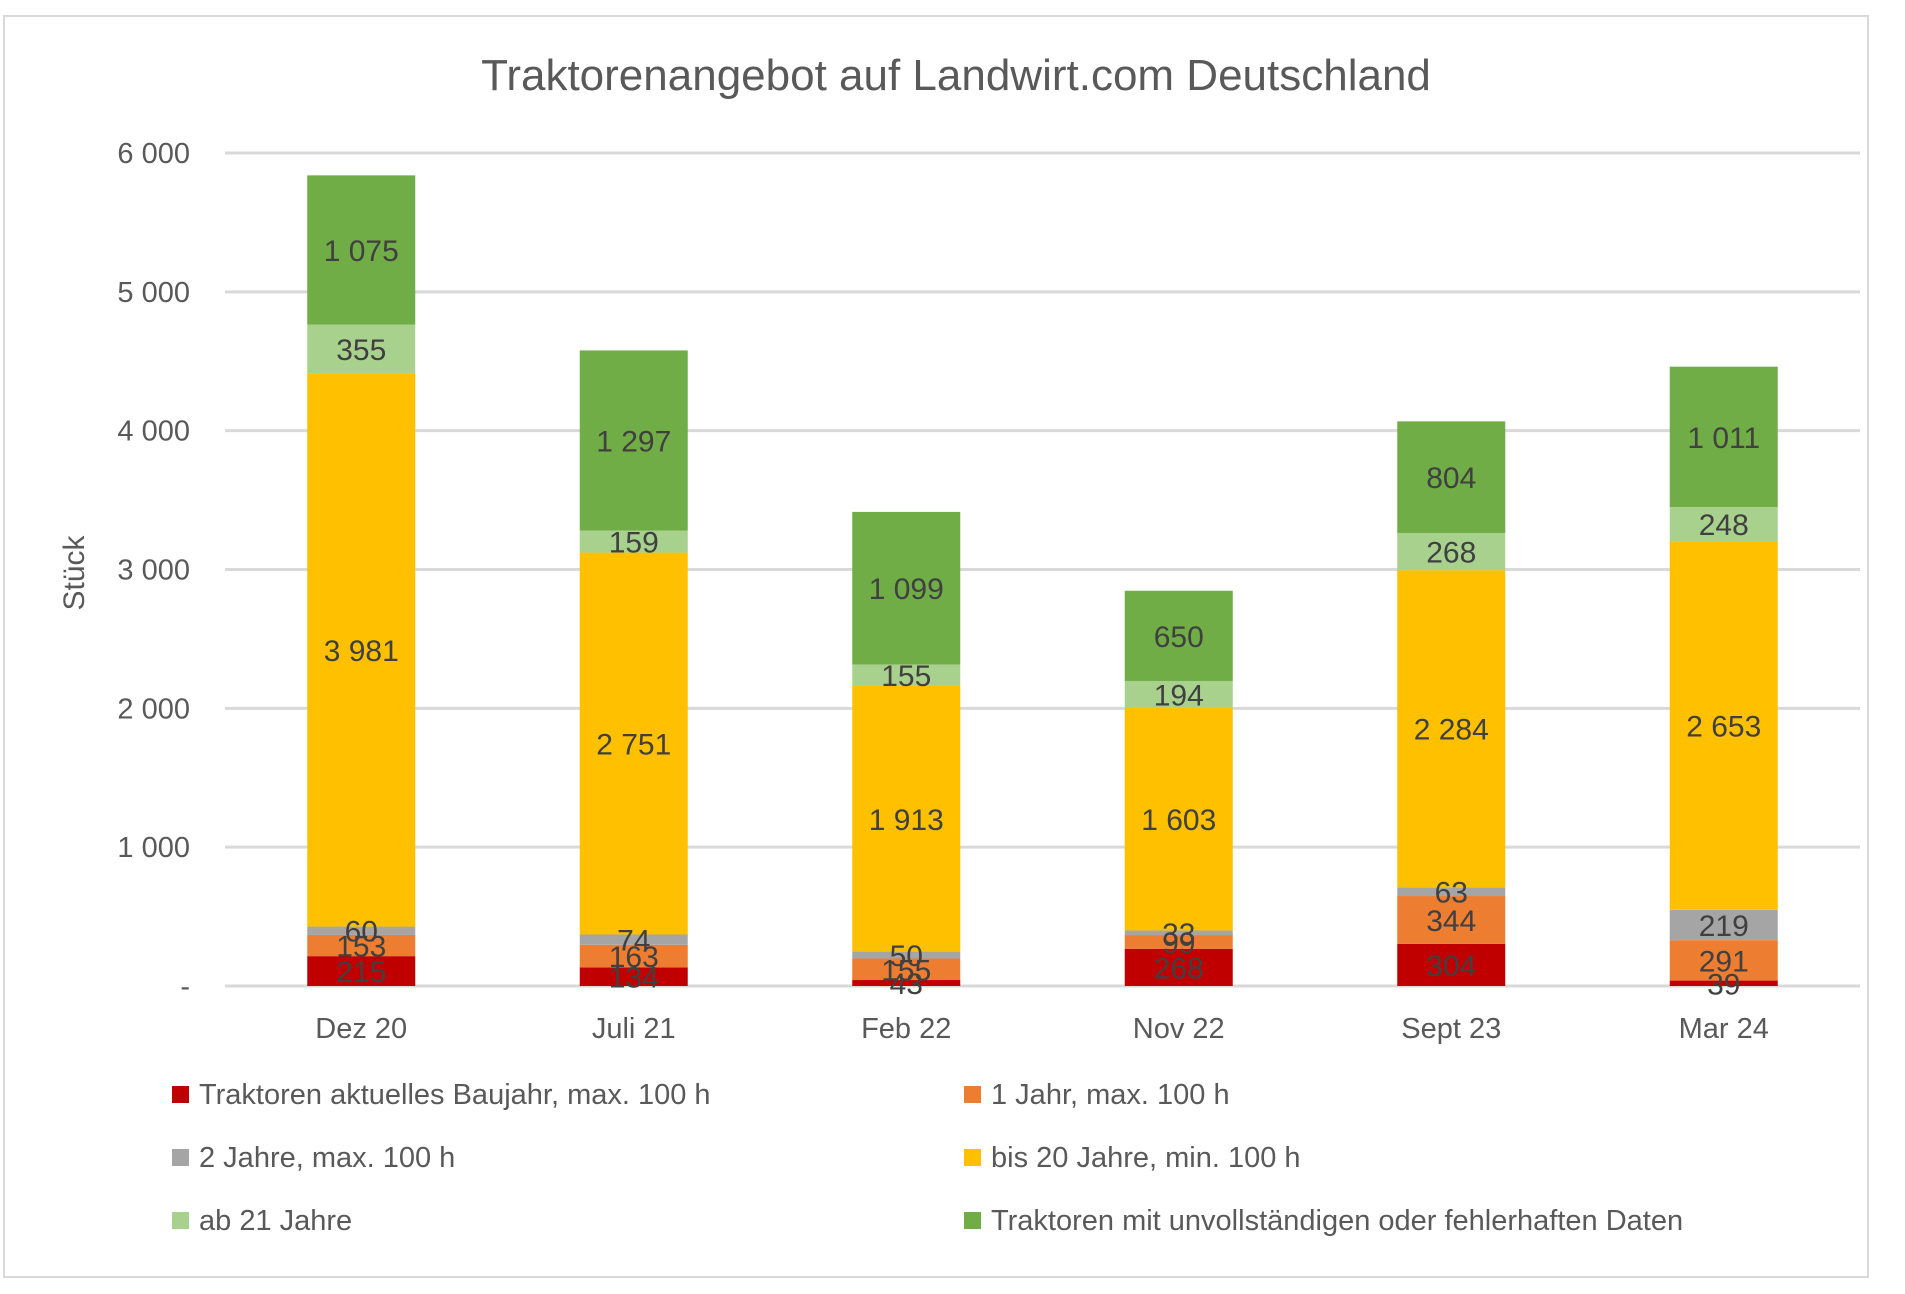 The image size is (1905, 1294). I want to click on x-tick-label: Sept 23, so click(1451, 1029).